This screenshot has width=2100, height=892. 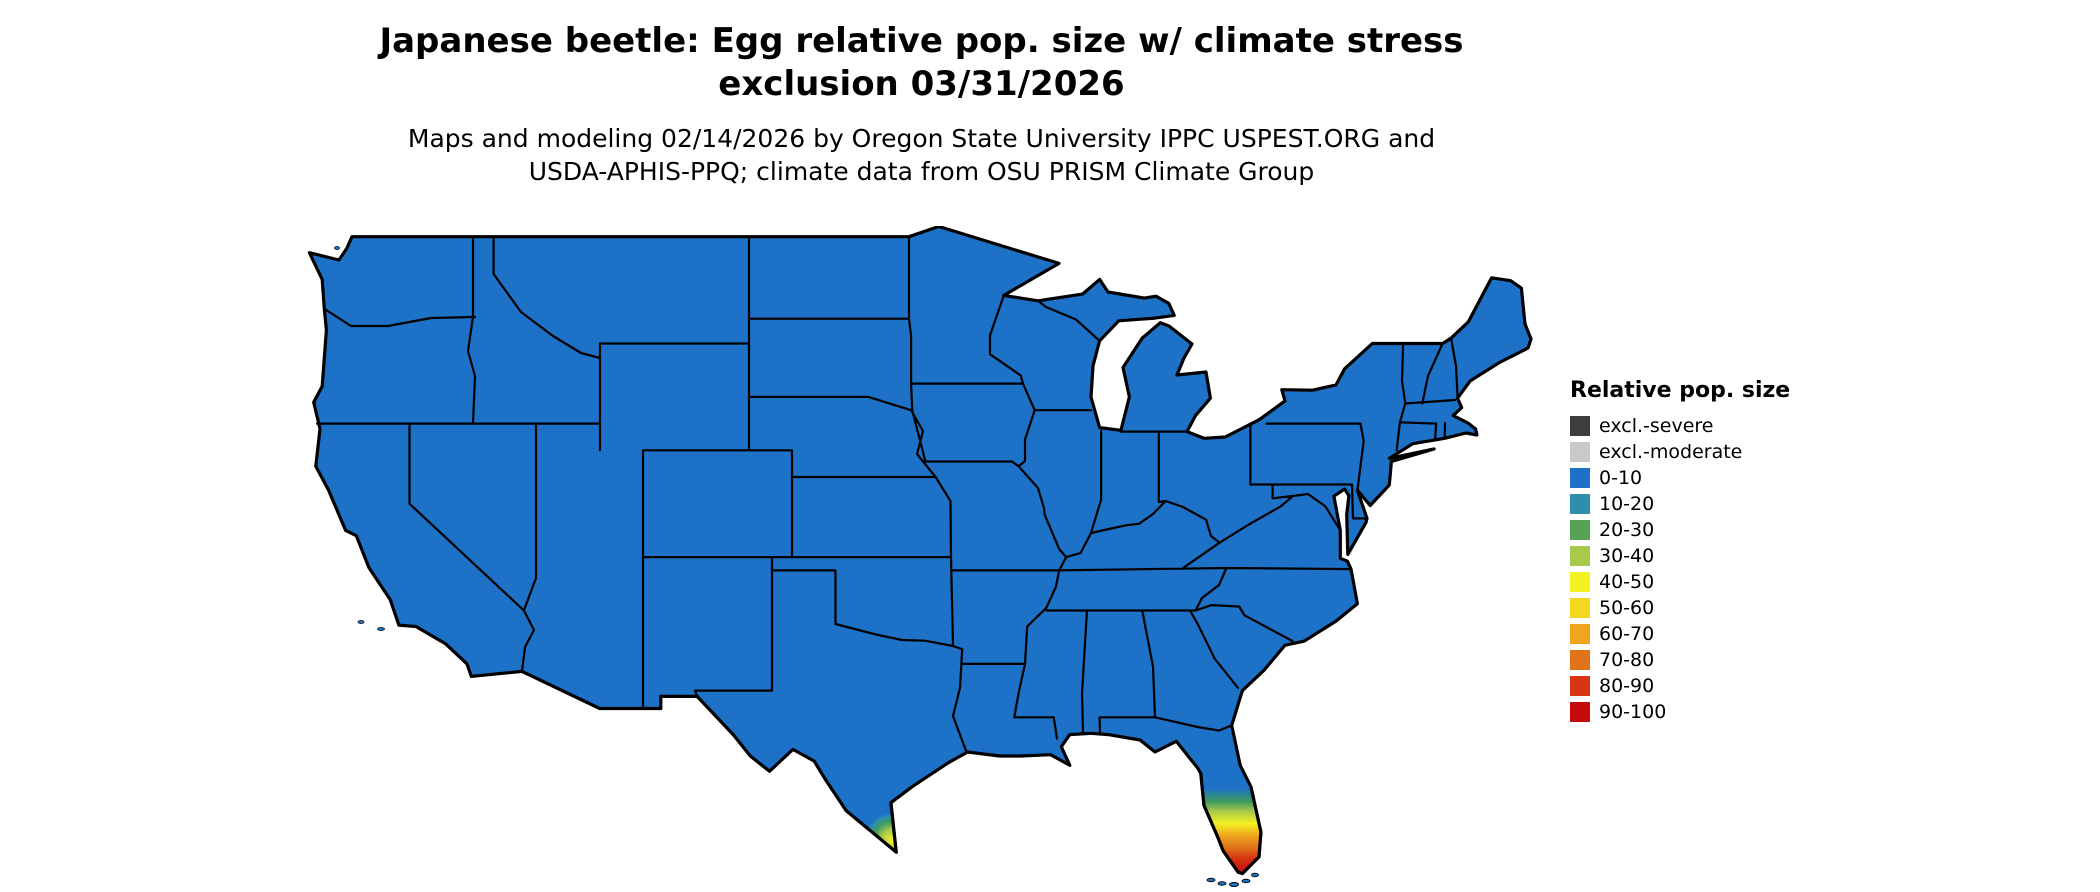 I want to click on legend-label: 30-40, so click(x=1627, y=555).